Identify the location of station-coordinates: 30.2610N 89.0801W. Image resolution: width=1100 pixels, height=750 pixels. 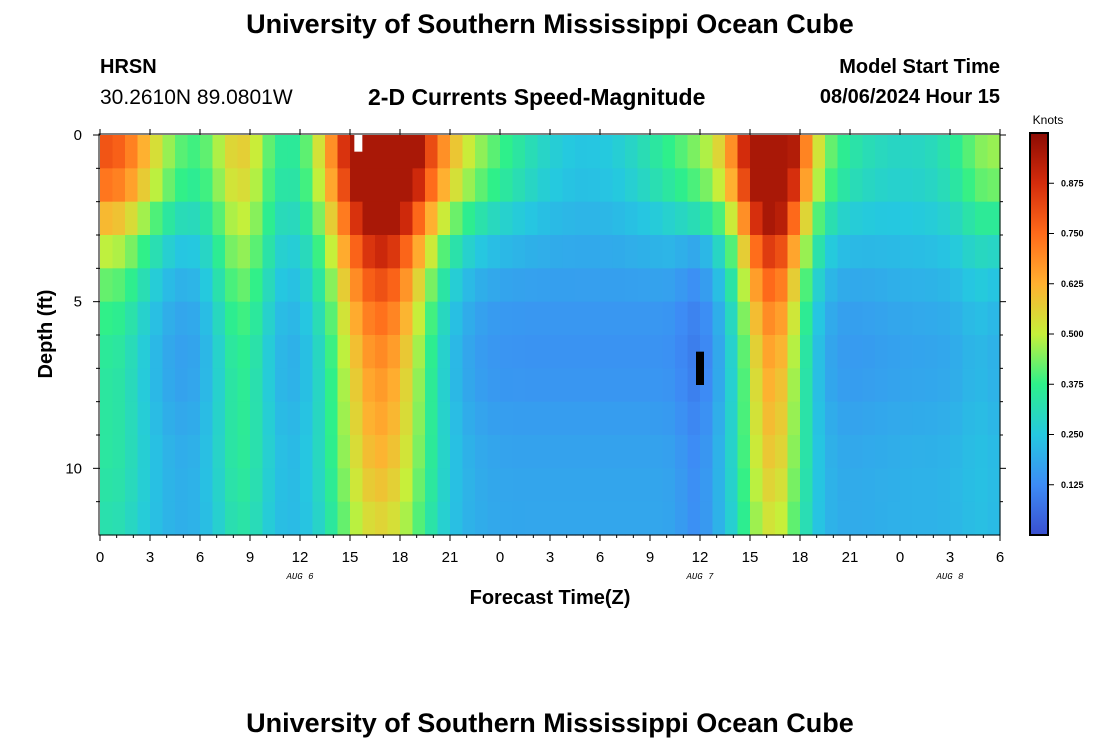
(196, 97).